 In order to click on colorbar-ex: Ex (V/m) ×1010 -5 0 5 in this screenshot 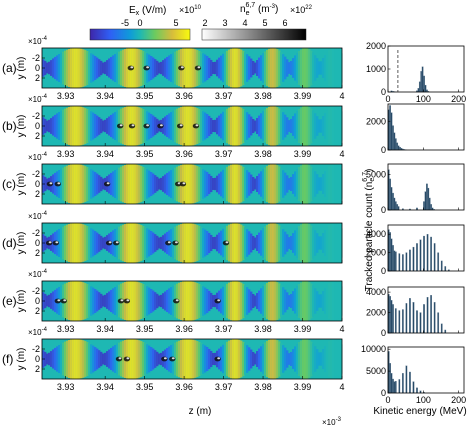, I will do `click(145, 23)`.